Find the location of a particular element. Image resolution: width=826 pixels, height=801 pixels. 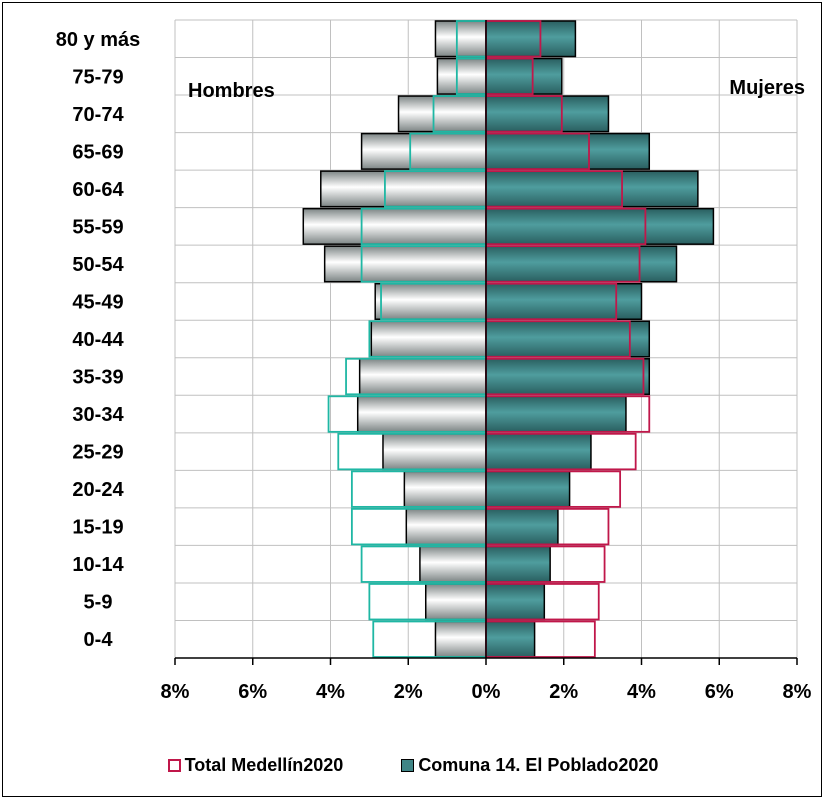

legend-swatch-total is located at coordinates (174, 765).